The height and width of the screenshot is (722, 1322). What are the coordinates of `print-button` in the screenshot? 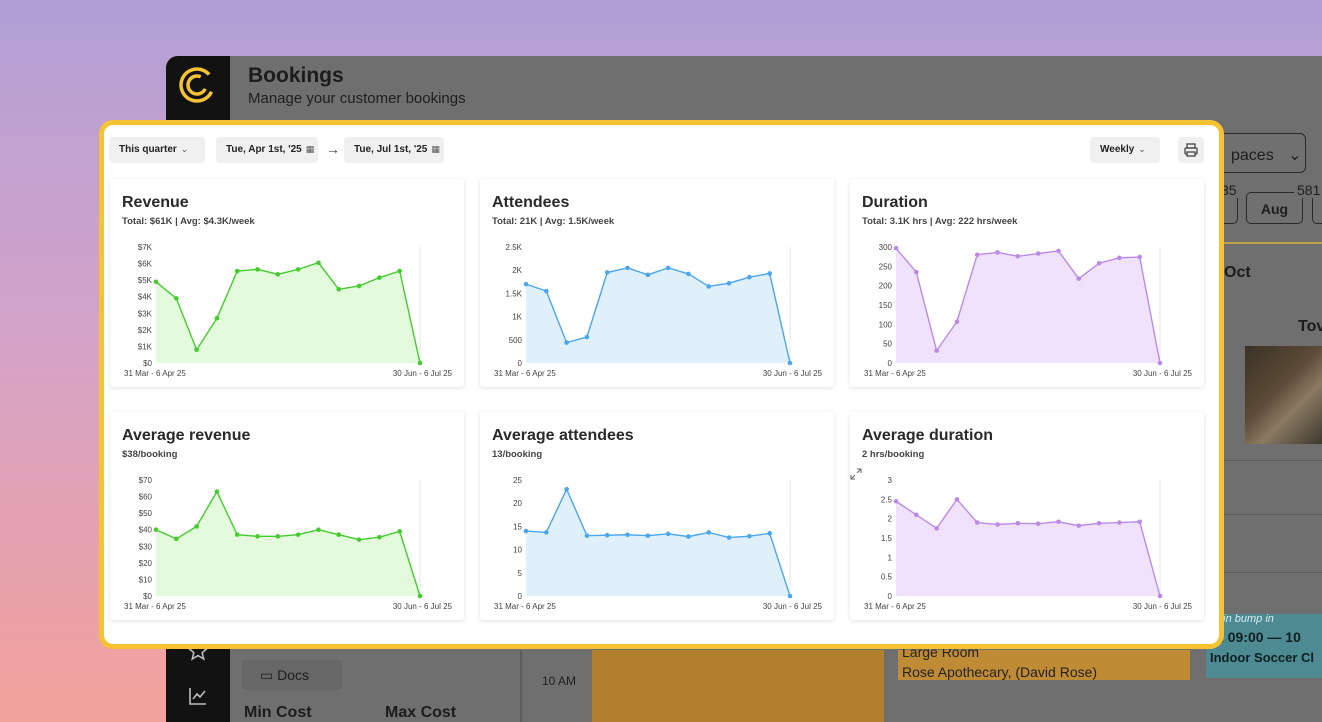 It's located at (1191, 150).